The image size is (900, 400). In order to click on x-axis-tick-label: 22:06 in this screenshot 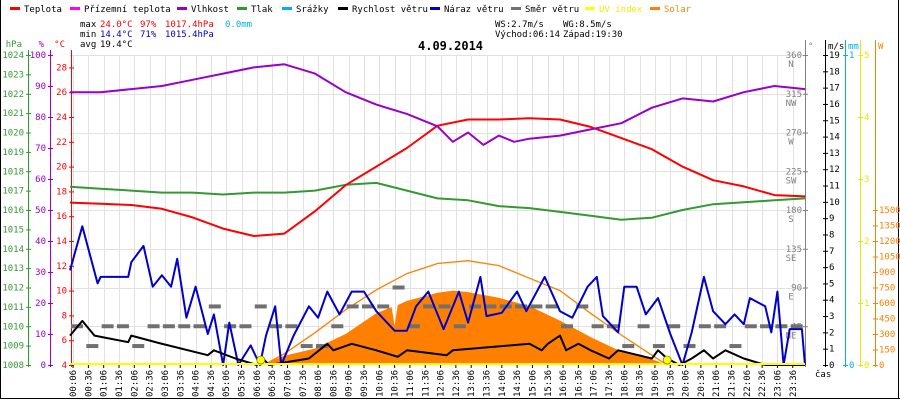, I will do `click(748, 383)`.